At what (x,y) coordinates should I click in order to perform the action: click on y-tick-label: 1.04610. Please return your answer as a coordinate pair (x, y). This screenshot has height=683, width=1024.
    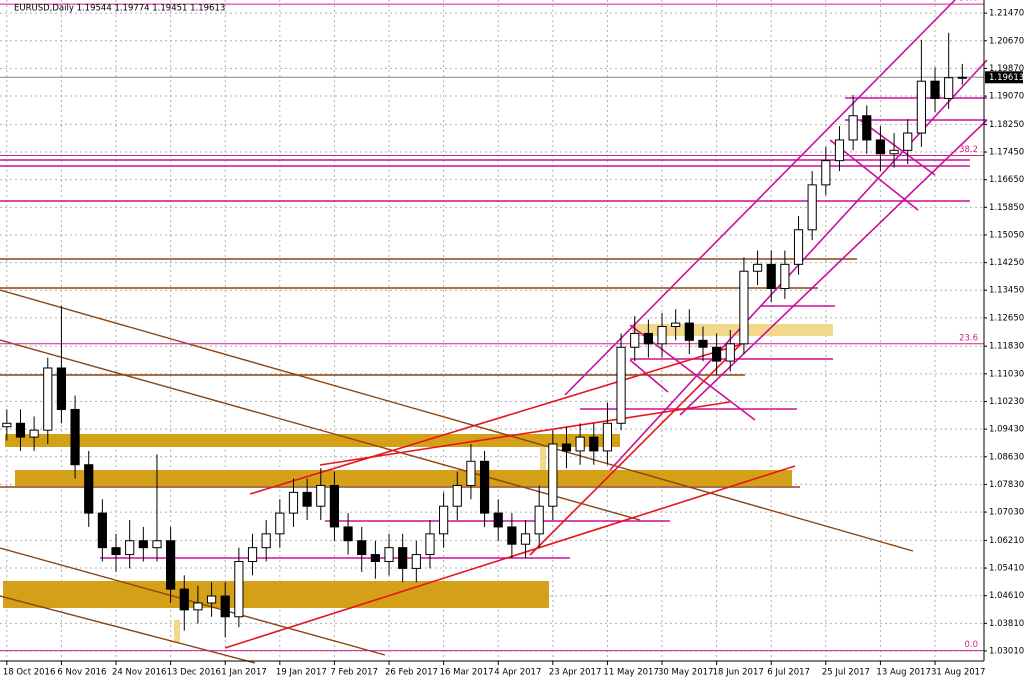
    Looking at the image, I should click on (1006, 596).